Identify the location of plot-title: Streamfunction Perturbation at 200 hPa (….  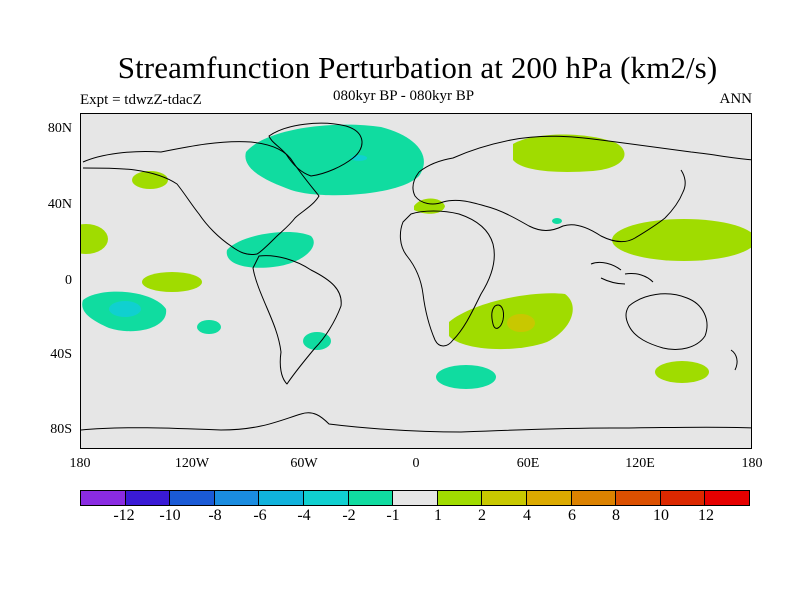
(417, 67).